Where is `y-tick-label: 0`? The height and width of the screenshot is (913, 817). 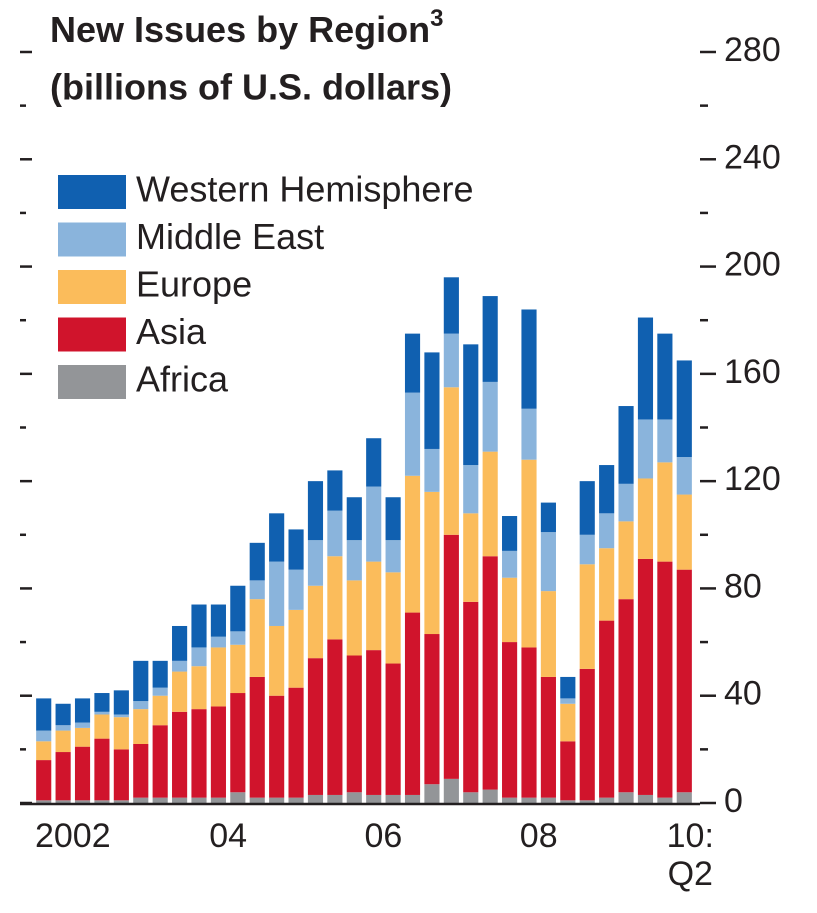 y-tick-label: 0 is located at coordinates (733, 801).